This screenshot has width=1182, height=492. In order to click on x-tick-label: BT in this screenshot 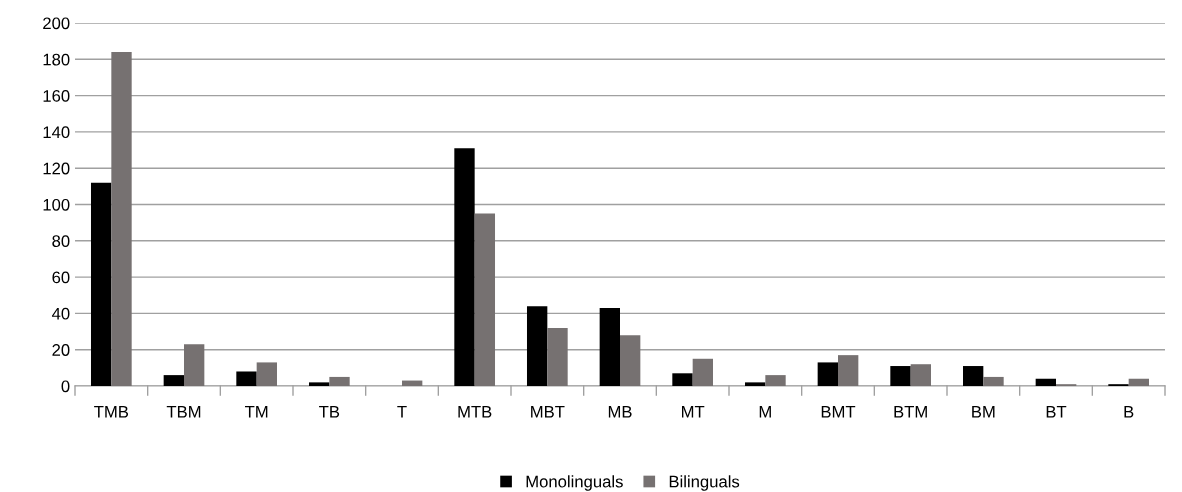, I will do `click(1056, 412)`.